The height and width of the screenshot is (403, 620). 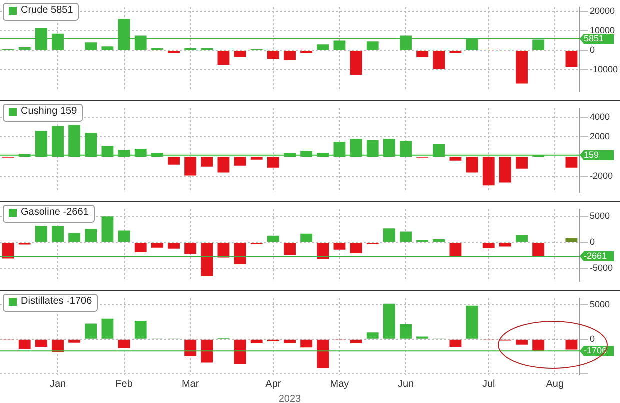 I want to click on legend-label: Crude 5851, so click(x=47, y=11).